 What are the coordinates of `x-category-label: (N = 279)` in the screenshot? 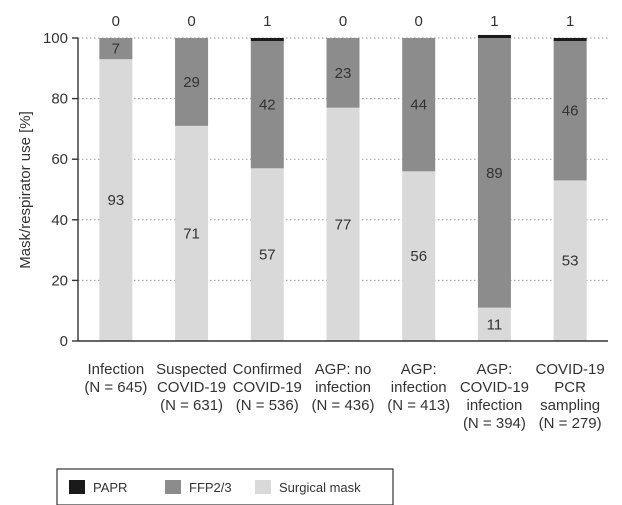 It's located at (570, 423).